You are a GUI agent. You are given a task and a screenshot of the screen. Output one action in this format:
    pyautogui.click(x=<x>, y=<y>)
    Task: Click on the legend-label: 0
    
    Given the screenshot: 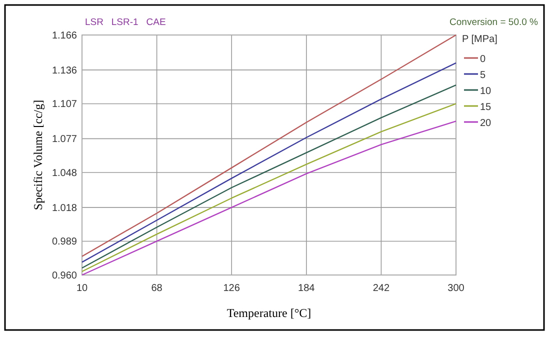 What is the action you would take?
    pyautogui.click(x=483, y=59)
    